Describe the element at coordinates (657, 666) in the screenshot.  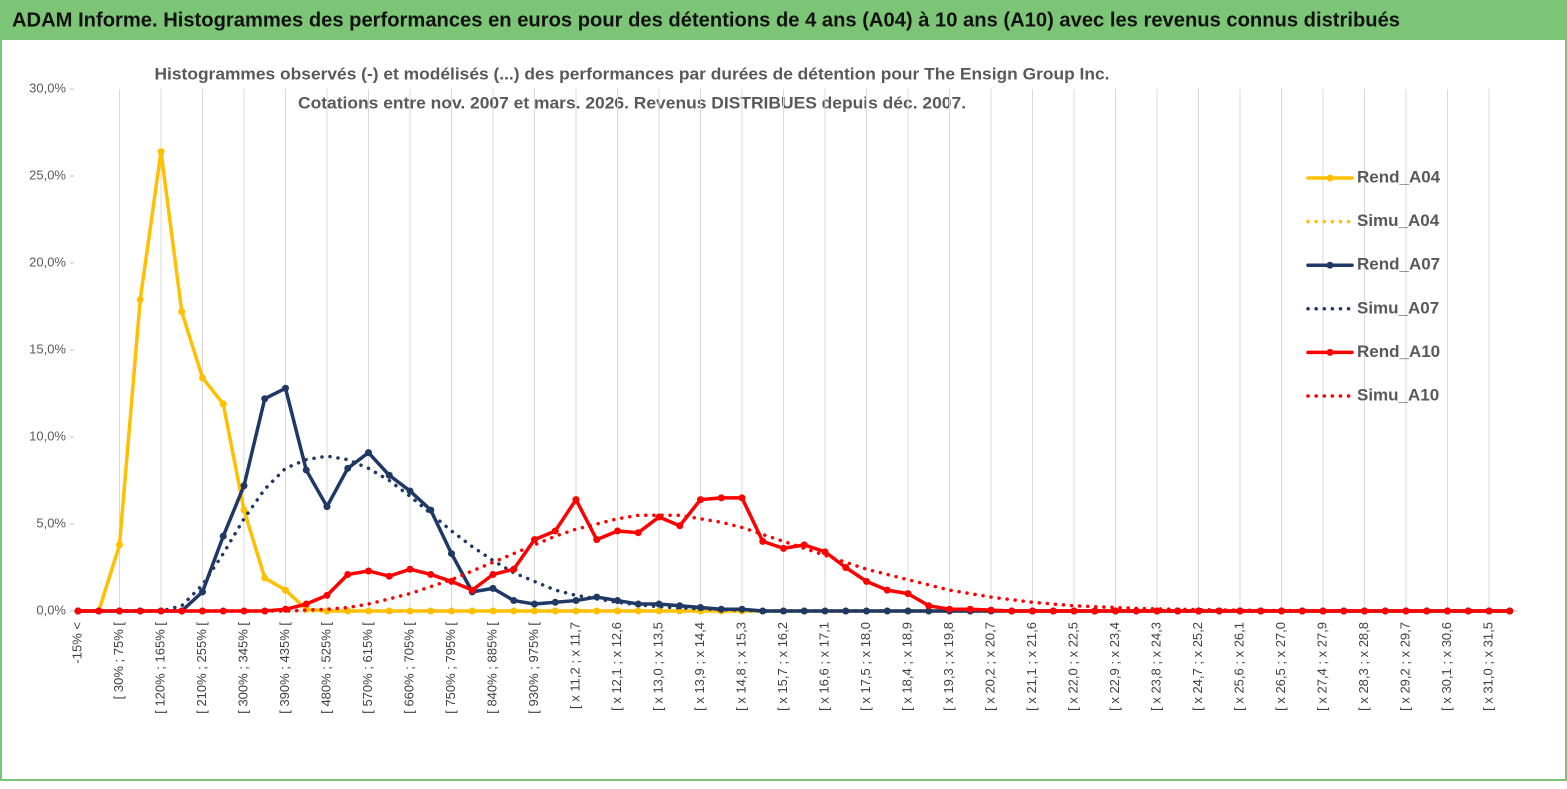
I see `x-tick-label: [ x 13,0 ; x 13,5` at that location.